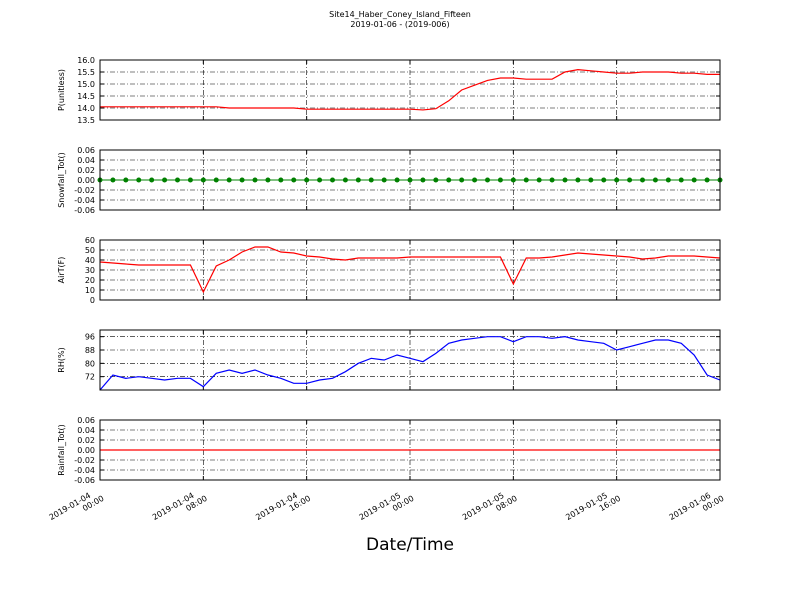  I want to click on y-tick-label: 96, so click(90, 337).